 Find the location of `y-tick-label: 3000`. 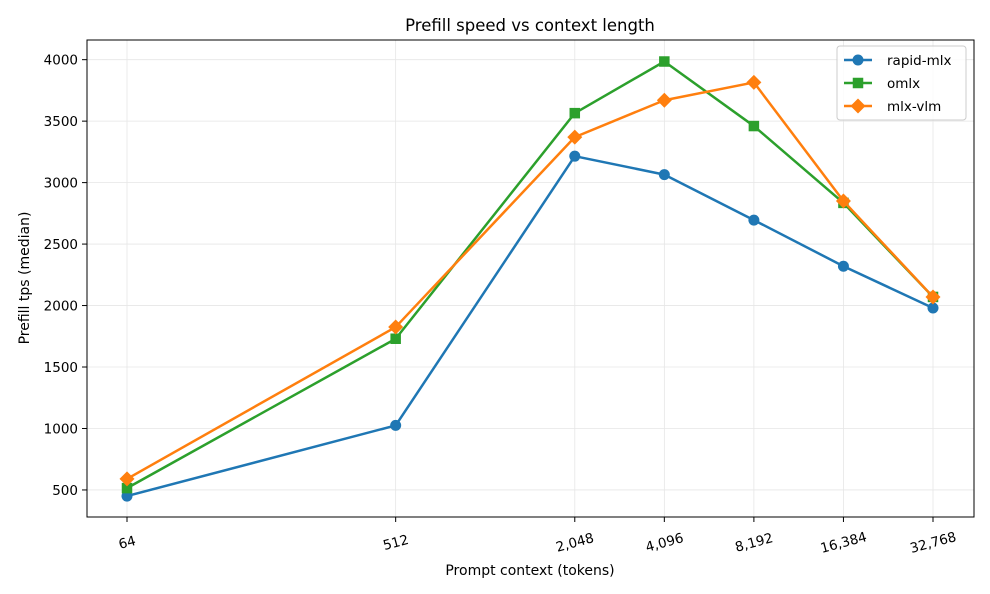

y-tick-label: 3000 is located at coordinates (61, 184).